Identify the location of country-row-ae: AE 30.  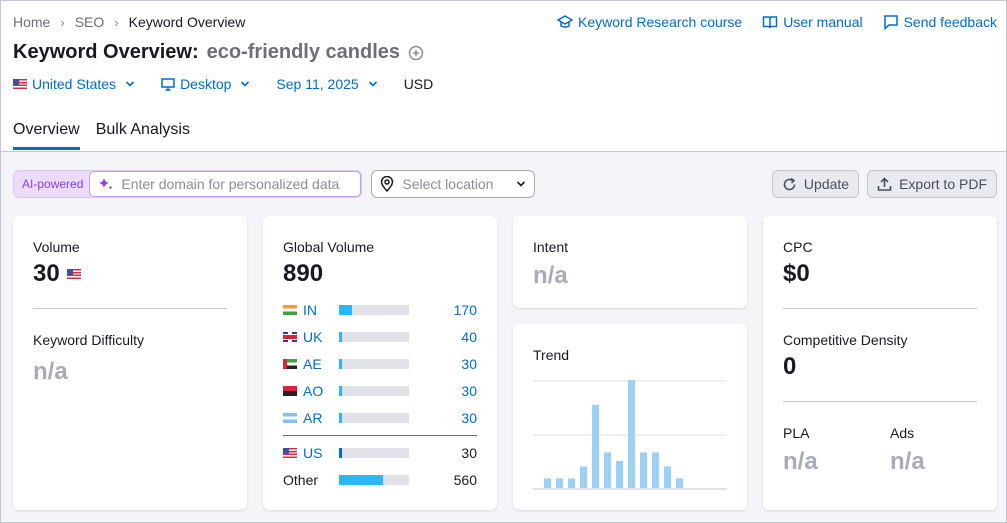
(380, 364).